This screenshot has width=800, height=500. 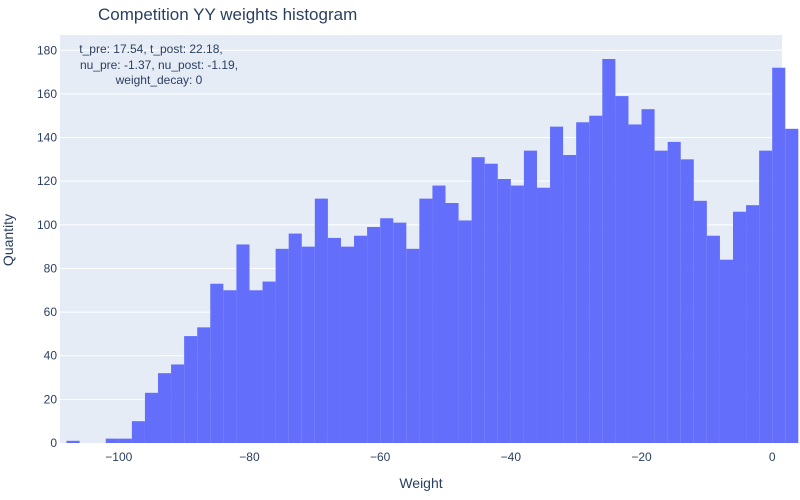 I want to click on annotation-line-2: nu_pre: -1.37, nu_post: -1.19,, so click(x=159, y=65).